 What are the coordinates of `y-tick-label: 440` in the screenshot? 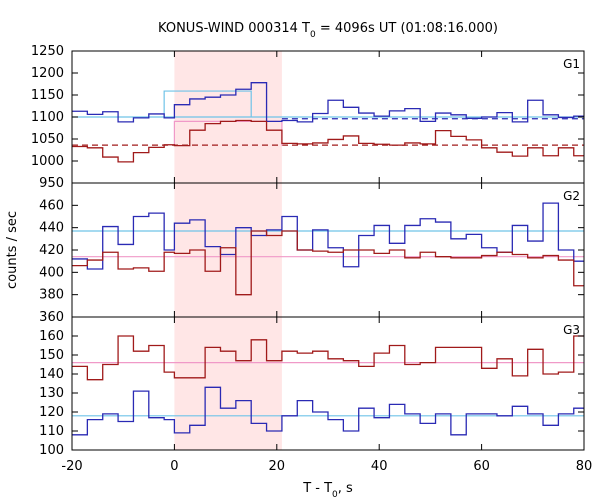 It's located at (51, 228).